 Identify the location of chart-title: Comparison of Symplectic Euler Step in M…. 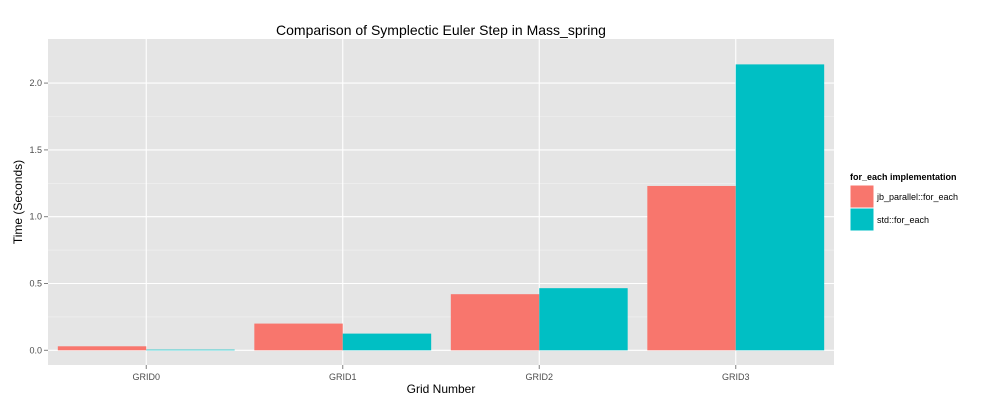
(441, 30).